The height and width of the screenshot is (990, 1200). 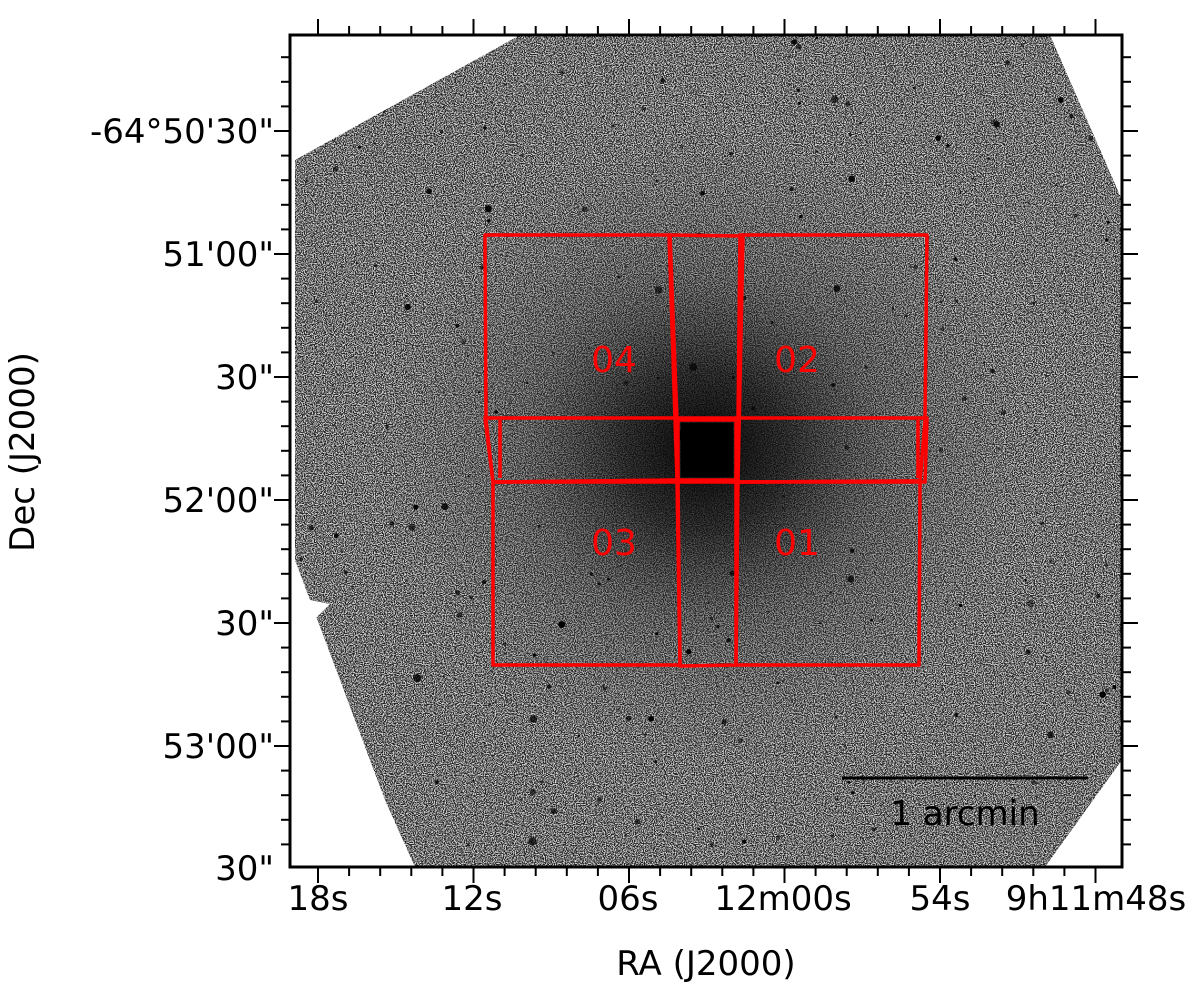 I want to click on y-axis-label: Dec (J2000), so click(x=23, y=452).